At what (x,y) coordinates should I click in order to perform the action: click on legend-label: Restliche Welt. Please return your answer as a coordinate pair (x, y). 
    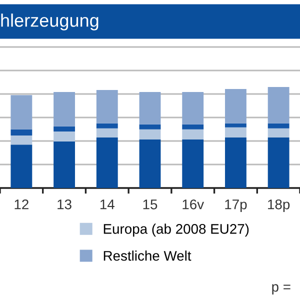
    Looking at the image, I should click on (148, 255).